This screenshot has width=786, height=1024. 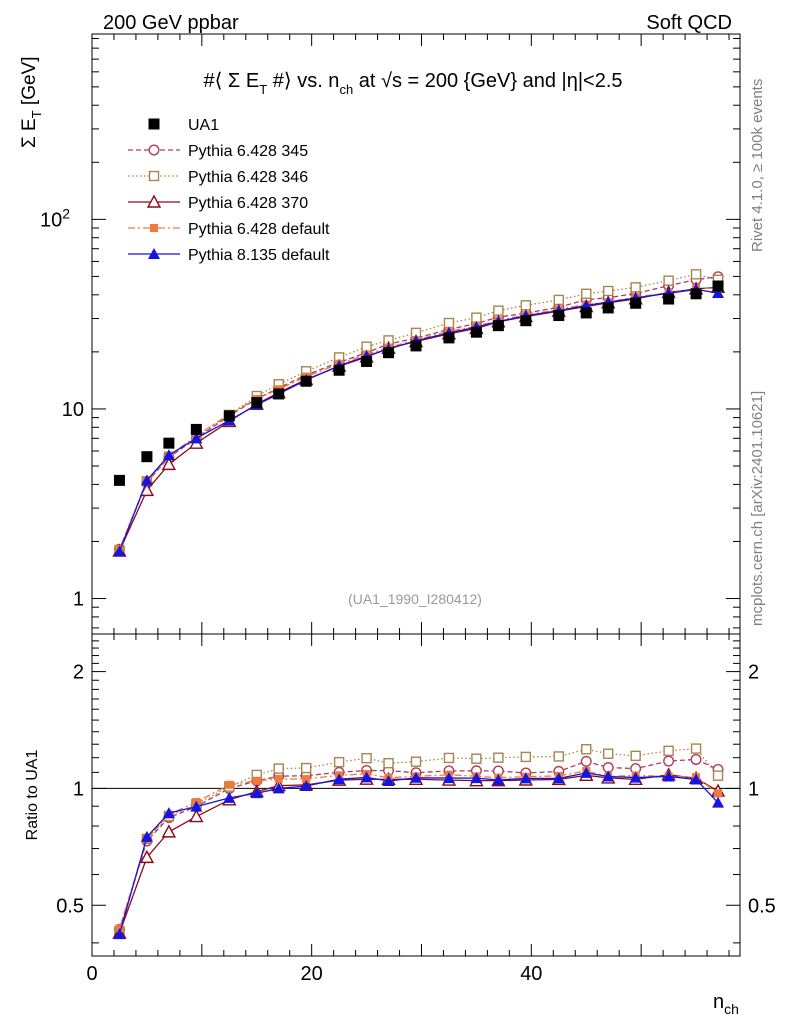 I want to click on ratio-y-label: Ratio to UA1, so click(x=32, y=795).